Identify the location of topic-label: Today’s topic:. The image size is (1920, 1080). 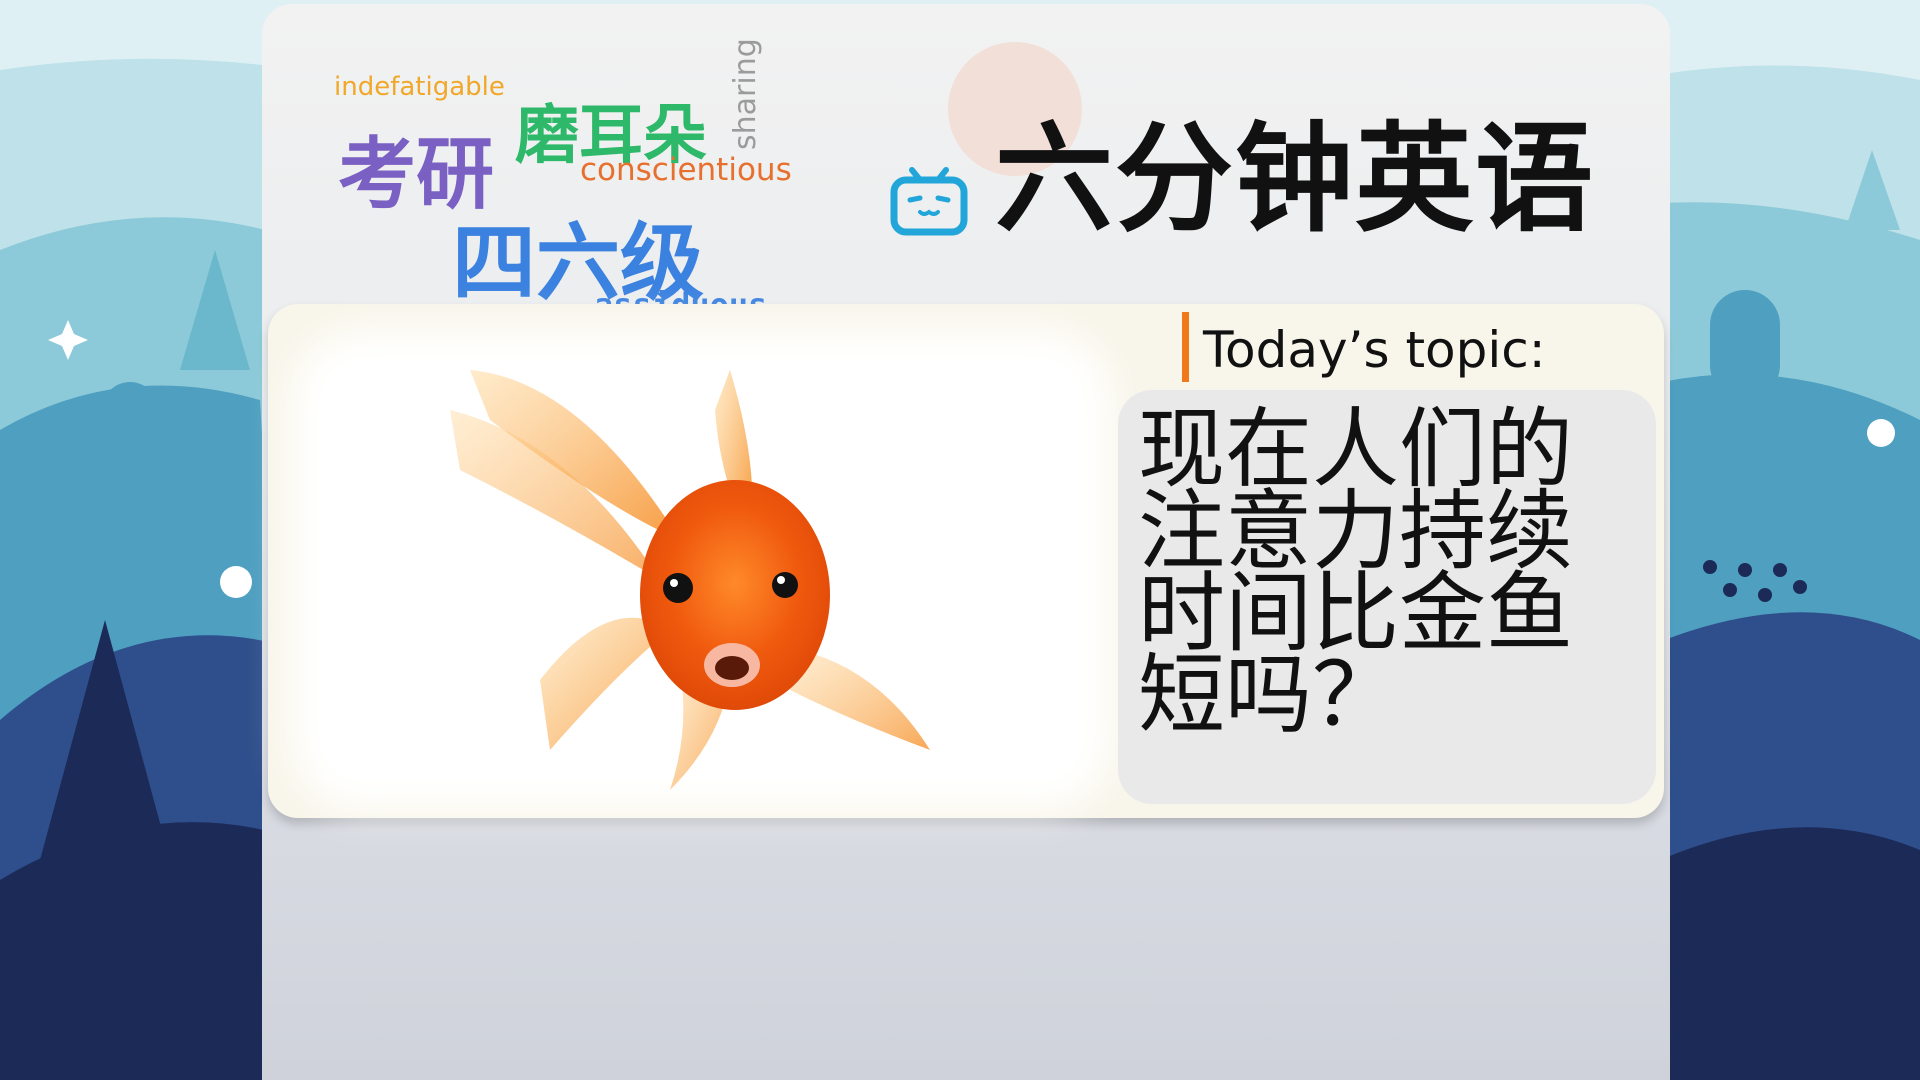
(1374, 350).